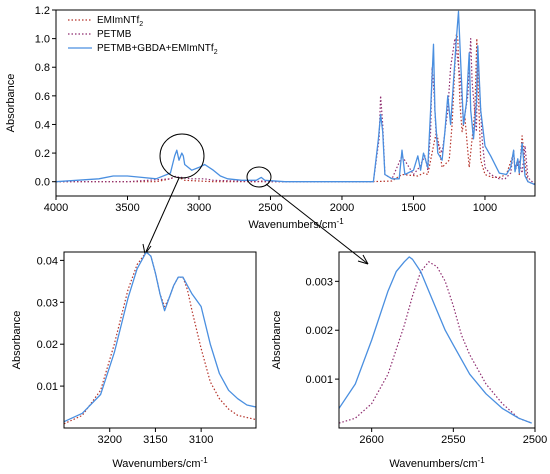 This screenshot has height=474, width=550. What do you see at coordinates (319, 282) in the screenshot?
I see `zoom-2560-y-tick-label: 0.003` at bounding box center [319, 282].